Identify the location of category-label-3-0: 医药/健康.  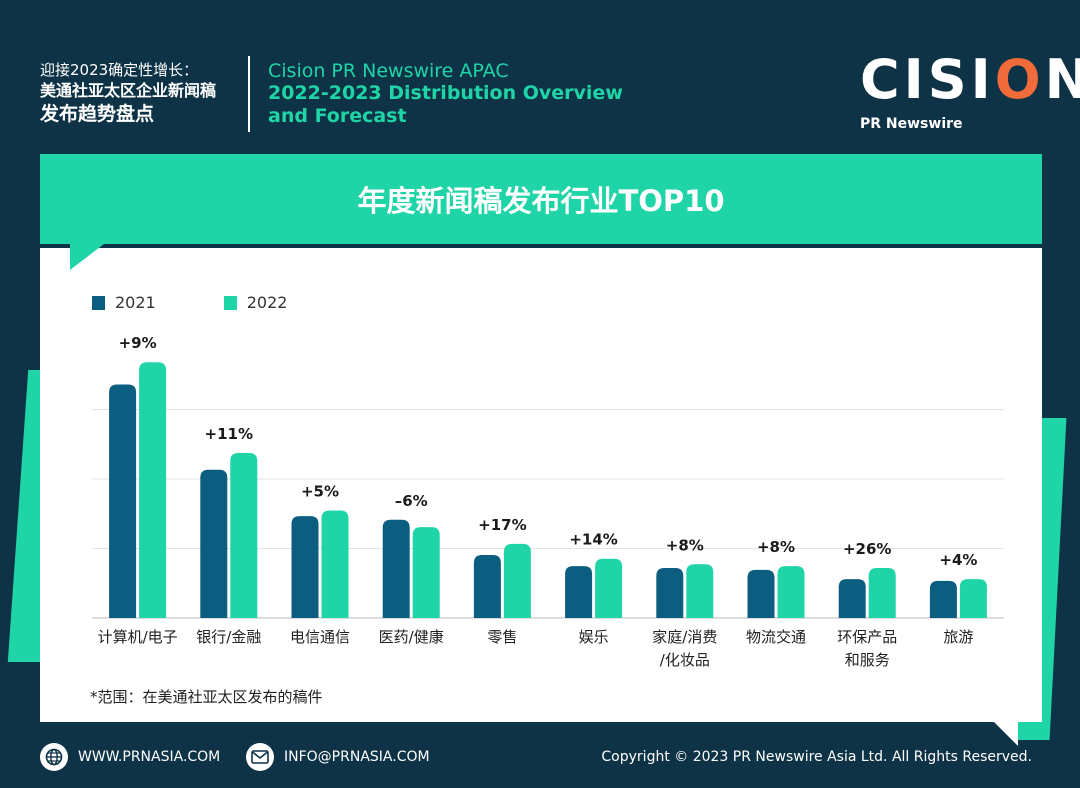
(411, 637).